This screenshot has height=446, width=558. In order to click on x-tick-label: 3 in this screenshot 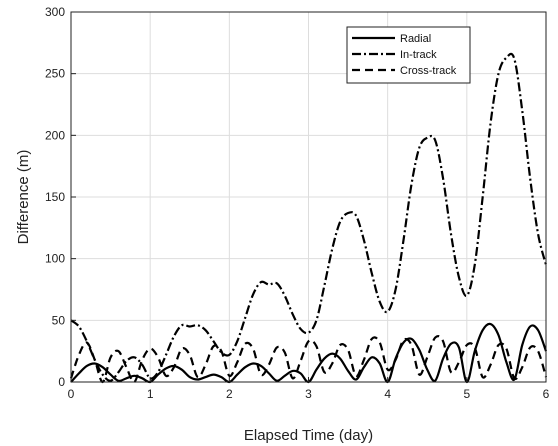, I will do `click(308, 394)`.